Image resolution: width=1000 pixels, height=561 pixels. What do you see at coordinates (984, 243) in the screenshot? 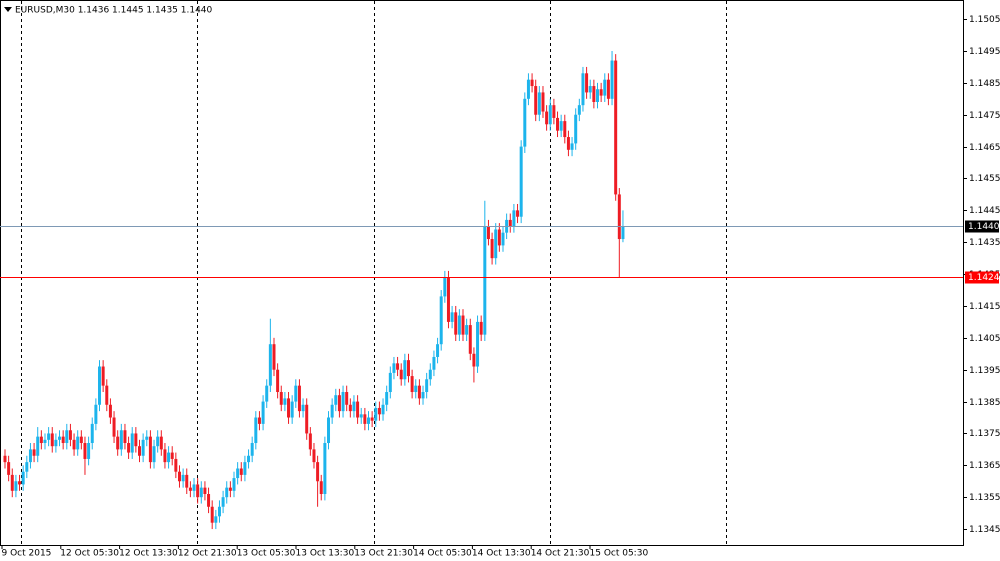
I see `y-tick-label: 1.1435` at bounding box center [984, 243].